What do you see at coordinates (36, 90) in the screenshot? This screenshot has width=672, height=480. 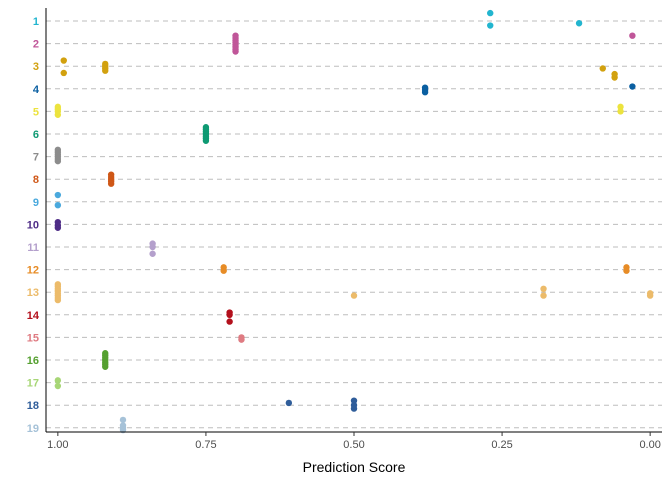 I see `y-tick-label-4: 4` at bounding box center [36, 90].